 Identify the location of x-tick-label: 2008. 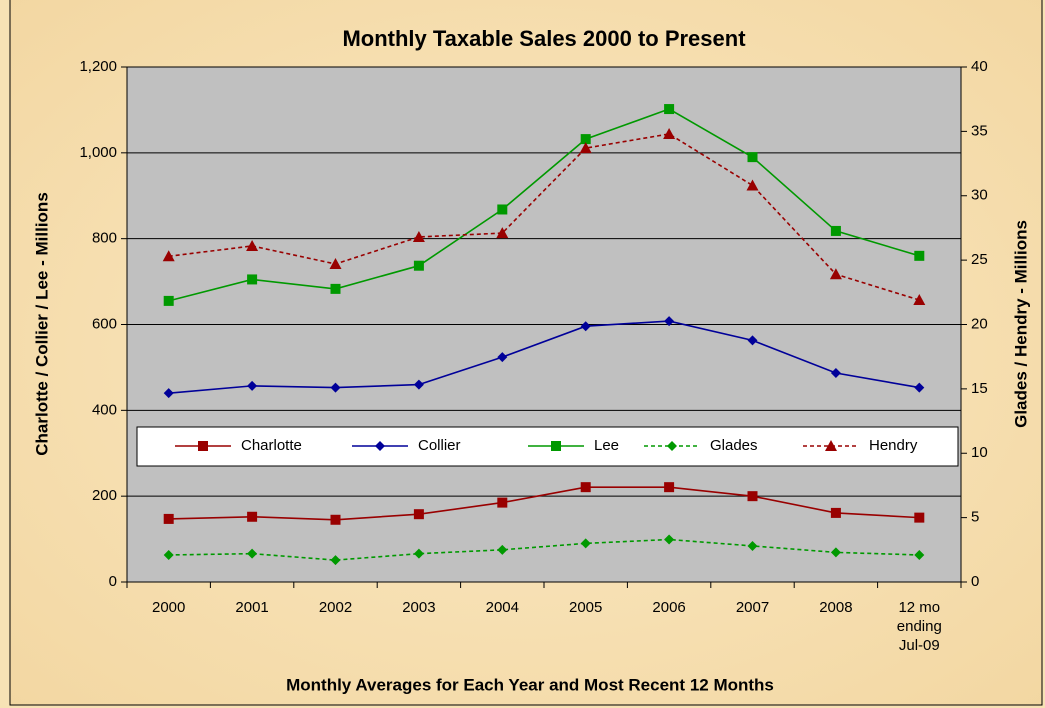
(835, 607).